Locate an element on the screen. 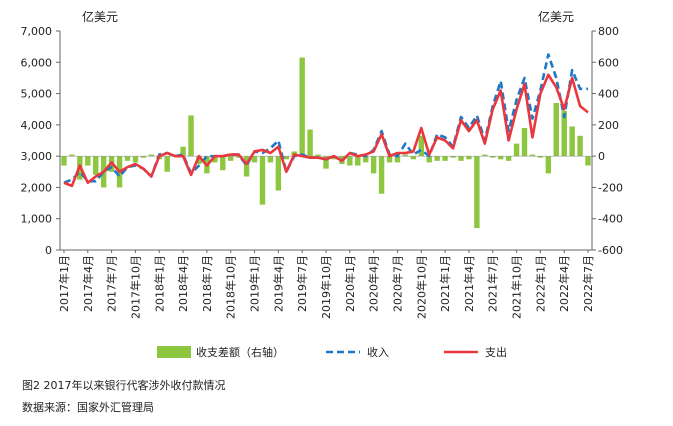 This screenshot has height=426, width=673. x-tick-label: 2022年7月 is located at coordinates (588, 283).